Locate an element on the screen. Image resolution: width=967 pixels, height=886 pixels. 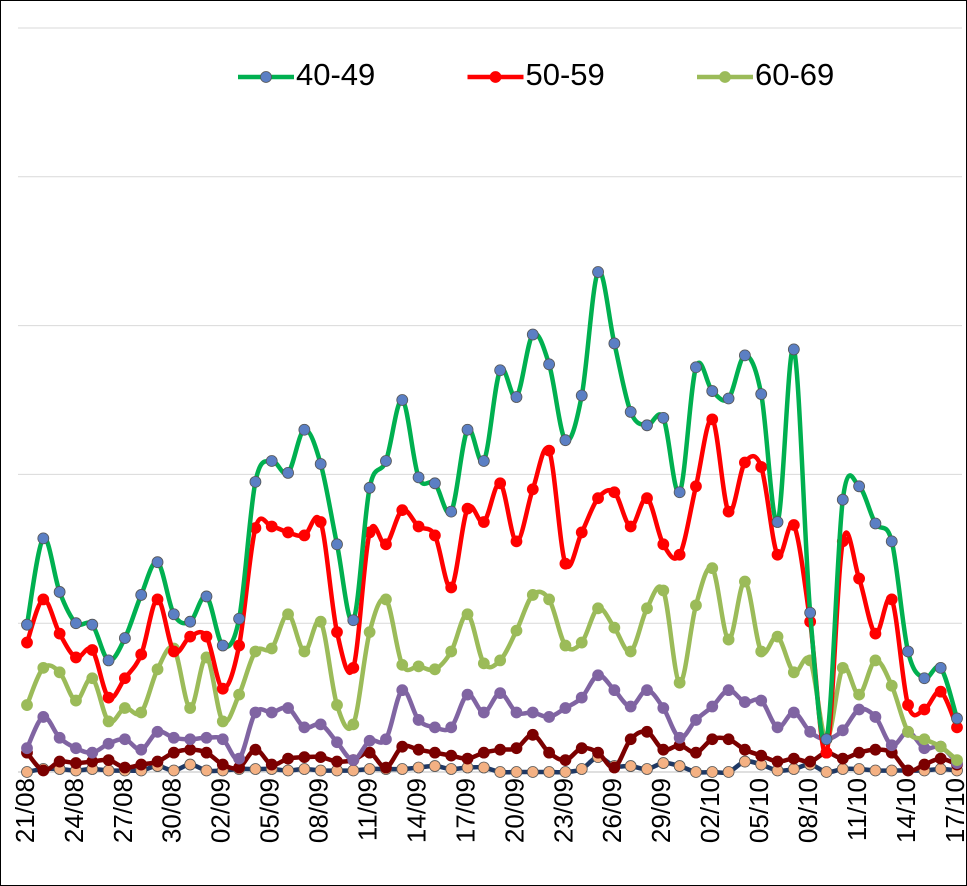
x-tick-label: 14/09 is located at coordinates (416, 810).